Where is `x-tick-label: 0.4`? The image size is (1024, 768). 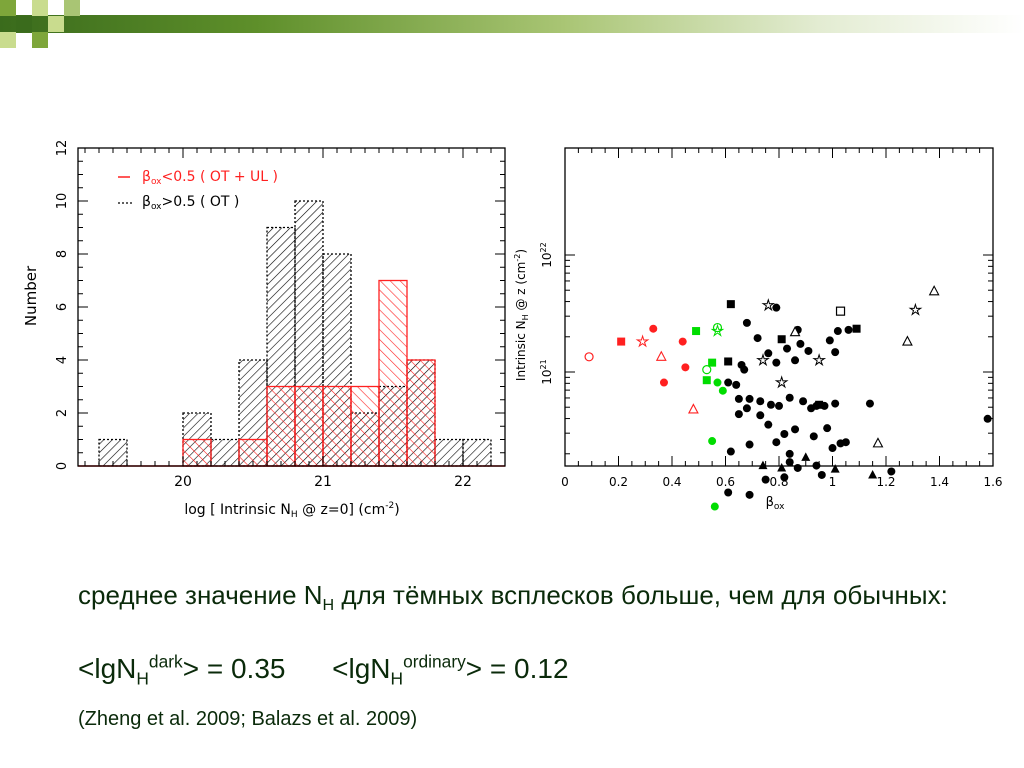 x-tick-label: 0.4 is located at coordinates (671, 482).